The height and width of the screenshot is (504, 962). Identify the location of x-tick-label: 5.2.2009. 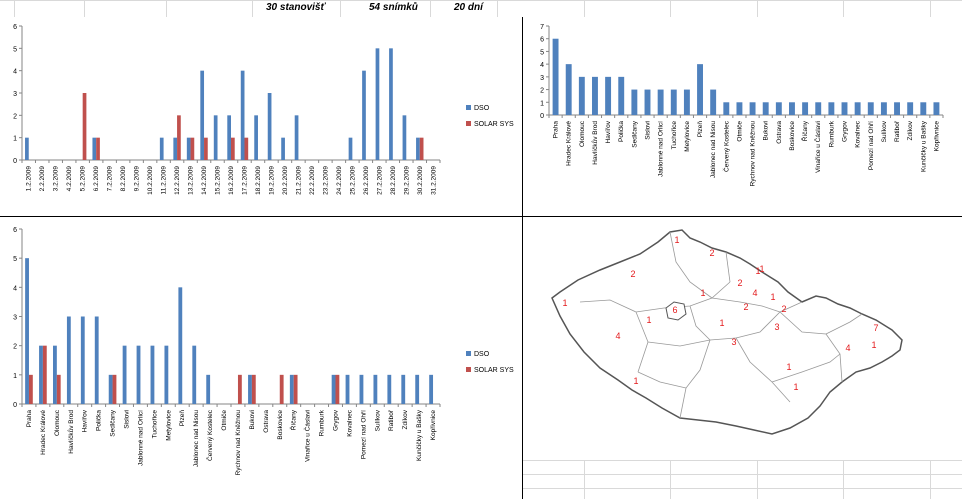
(83, 179).